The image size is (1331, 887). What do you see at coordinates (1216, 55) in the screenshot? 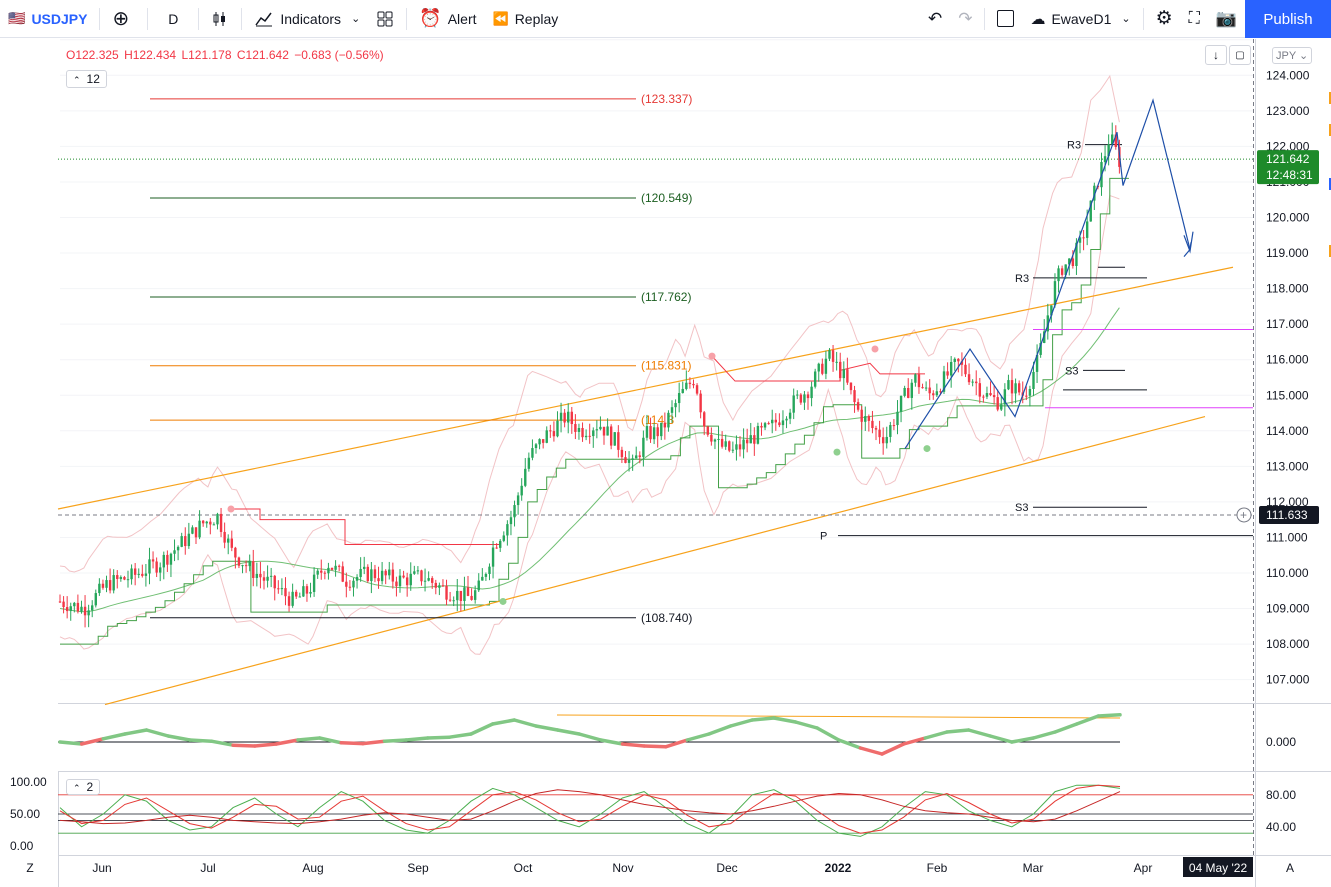
I see `scroll-down-button: ↓` at bounding box center [1216, 55].